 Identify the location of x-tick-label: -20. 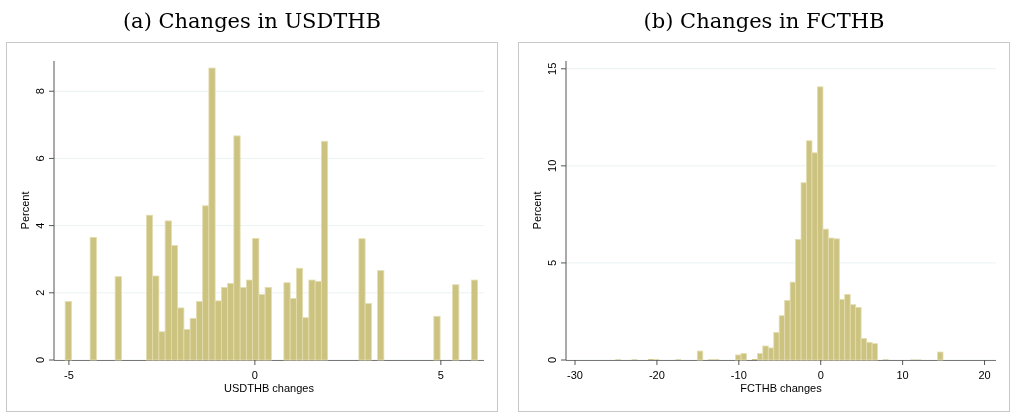
(656, 375).